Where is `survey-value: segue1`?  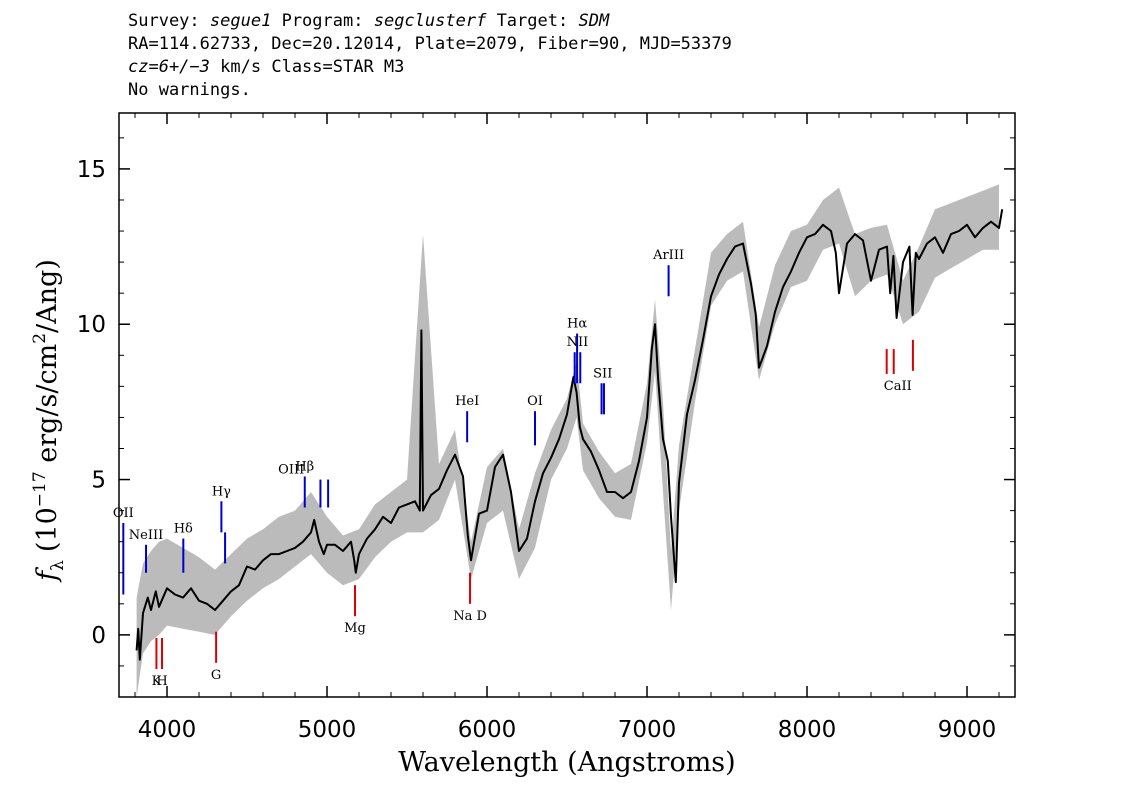 survey-value: segue1 is located at coordinates (240, 21).